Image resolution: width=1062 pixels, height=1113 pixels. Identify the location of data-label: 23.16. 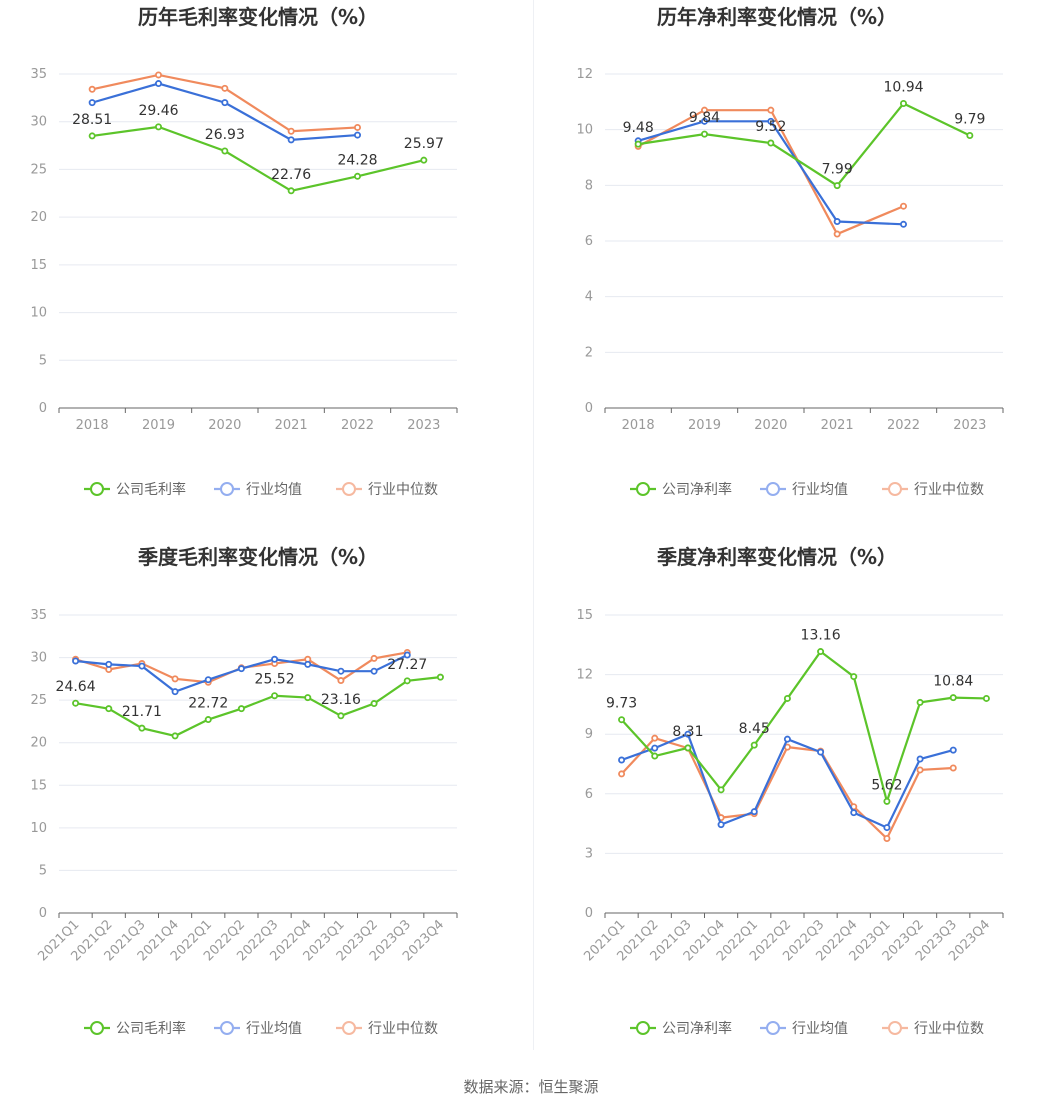
(341, 700).